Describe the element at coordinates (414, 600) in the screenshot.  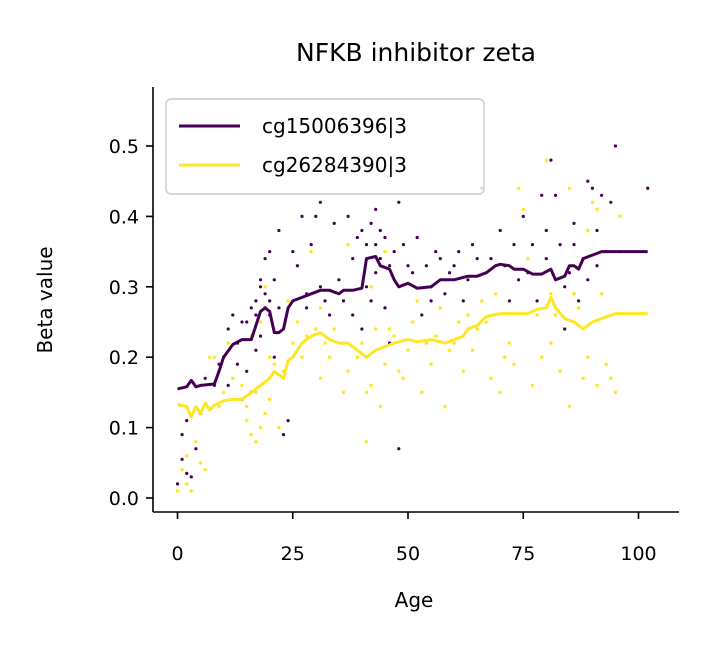
I see `x-axis-label: Age` at that location.